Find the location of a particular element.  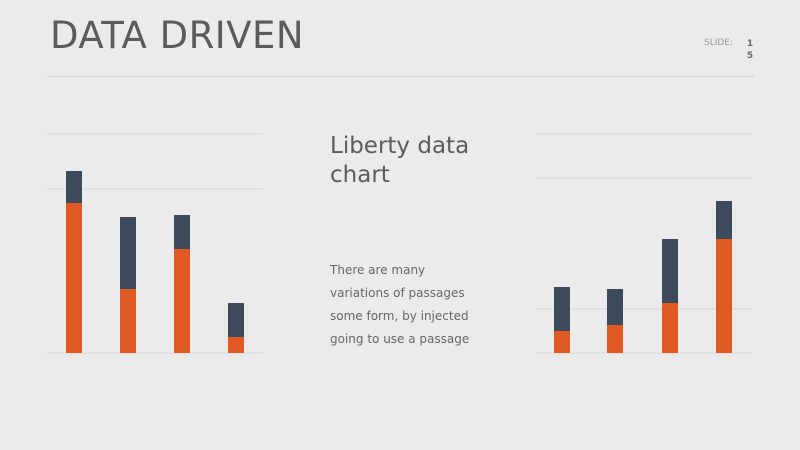

right-bar-chart is located at coordinates (644, 243).